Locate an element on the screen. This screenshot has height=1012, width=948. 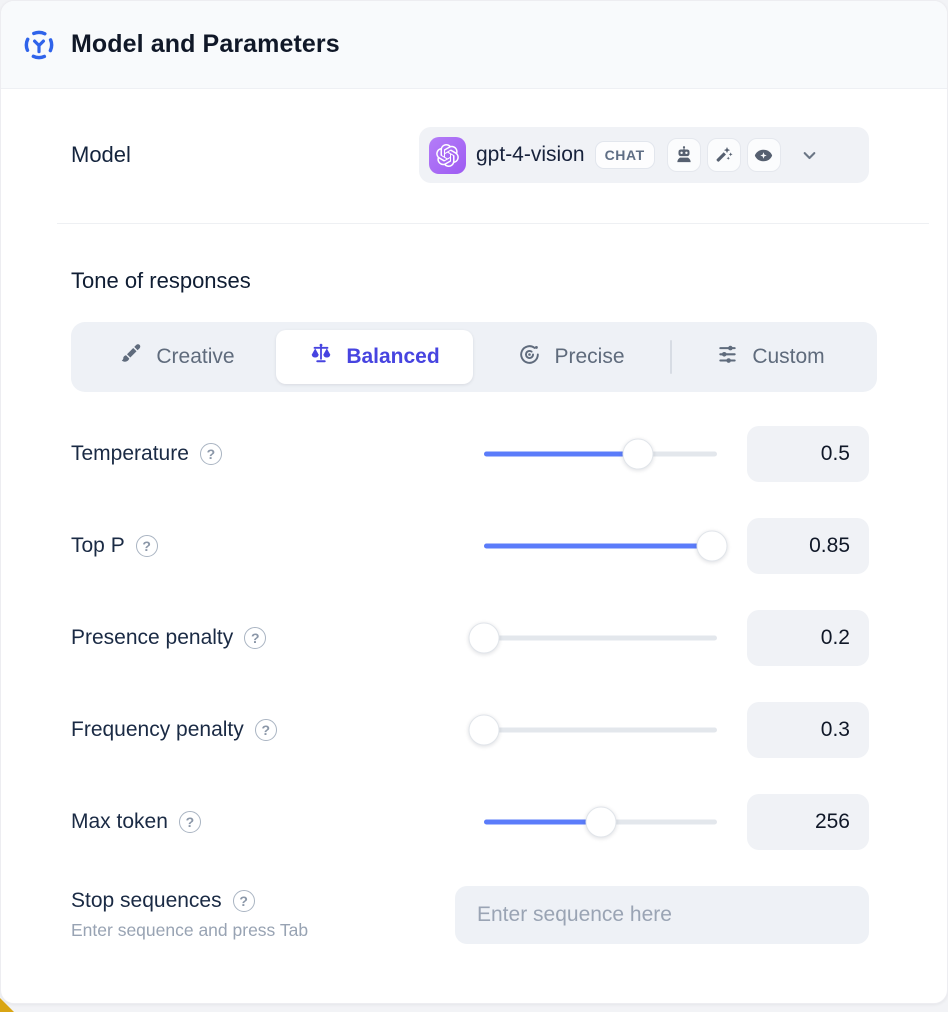
tab-precise: Precise is located at coordinates (571, 357).